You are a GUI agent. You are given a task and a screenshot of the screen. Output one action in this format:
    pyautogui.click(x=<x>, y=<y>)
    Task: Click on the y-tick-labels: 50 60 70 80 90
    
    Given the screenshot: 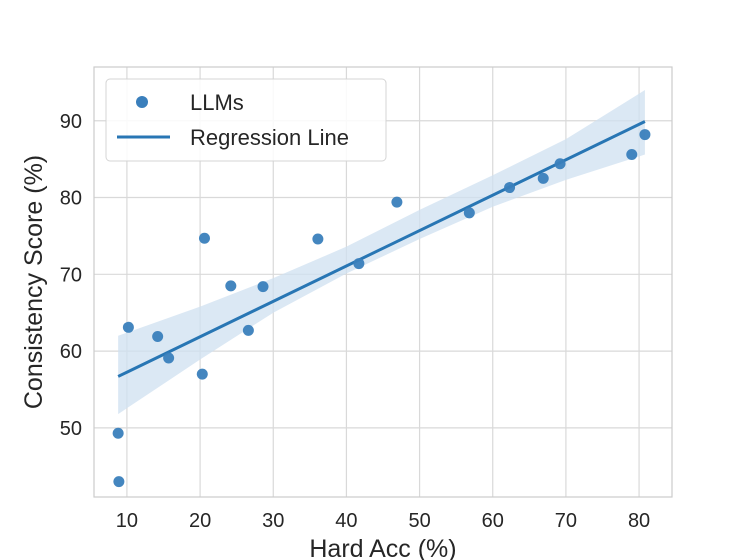 What is the action you would take?
    pyautogui.click(x=71, y=275)
    